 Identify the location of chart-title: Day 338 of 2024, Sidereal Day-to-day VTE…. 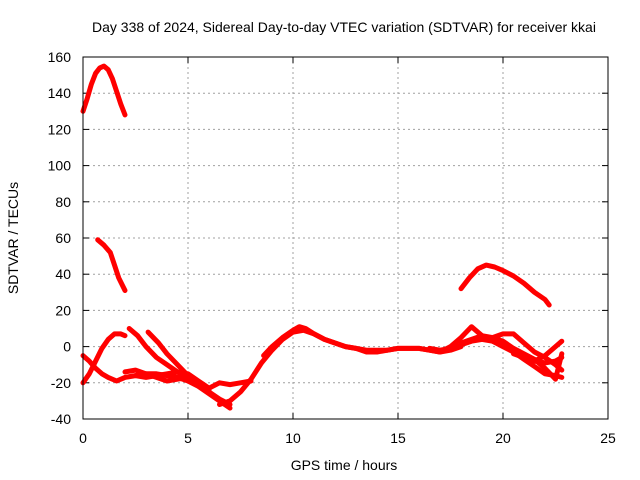
(344, 27).